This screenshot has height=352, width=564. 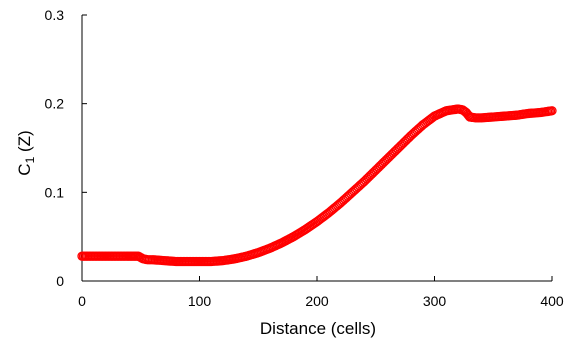 I want to click on y-tick-label: 0.1, so click(x=55, y=192).